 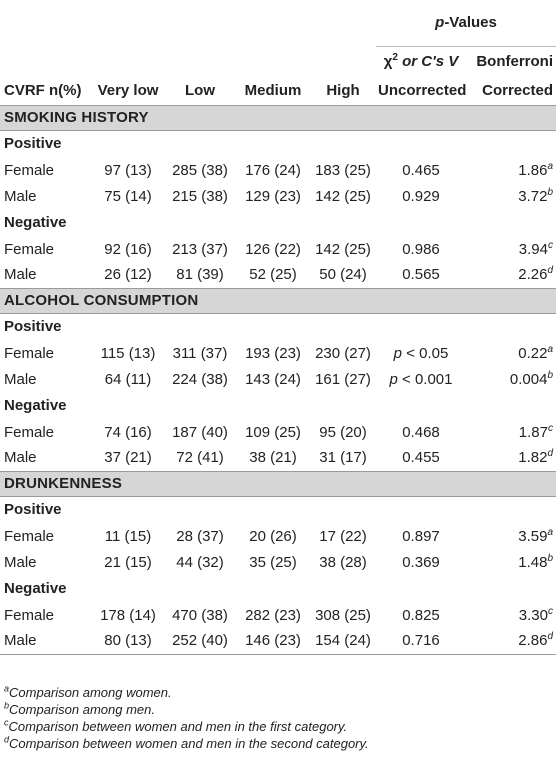 What do you see at coordinates (421, 275) in the screenshot?
I see `uncorrected-cell: 0.565` at bounding box center [421, 275].